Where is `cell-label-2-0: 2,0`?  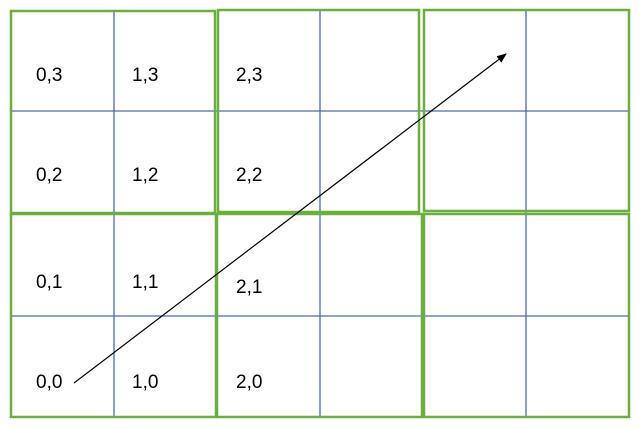
cell-label-2-0: 2,0 is located at coordinates (249, 382).